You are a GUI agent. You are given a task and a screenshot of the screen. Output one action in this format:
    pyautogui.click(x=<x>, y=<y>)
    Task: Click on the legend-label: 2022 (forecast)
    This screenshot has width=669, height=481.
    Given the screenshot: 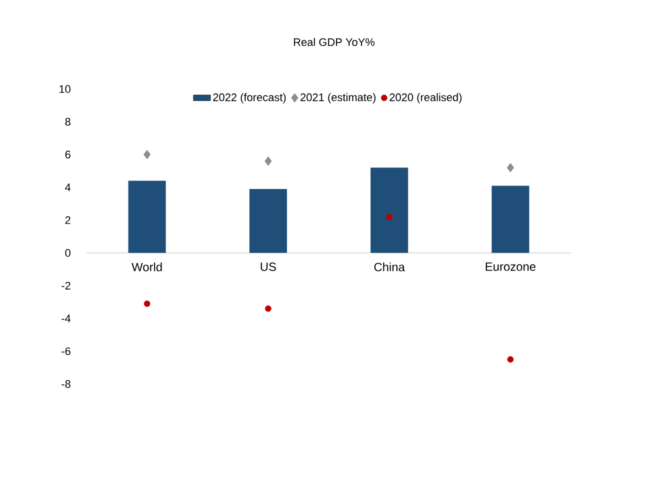 What is the action you would take?
    pyautogui.click(x=249, y=98)
    